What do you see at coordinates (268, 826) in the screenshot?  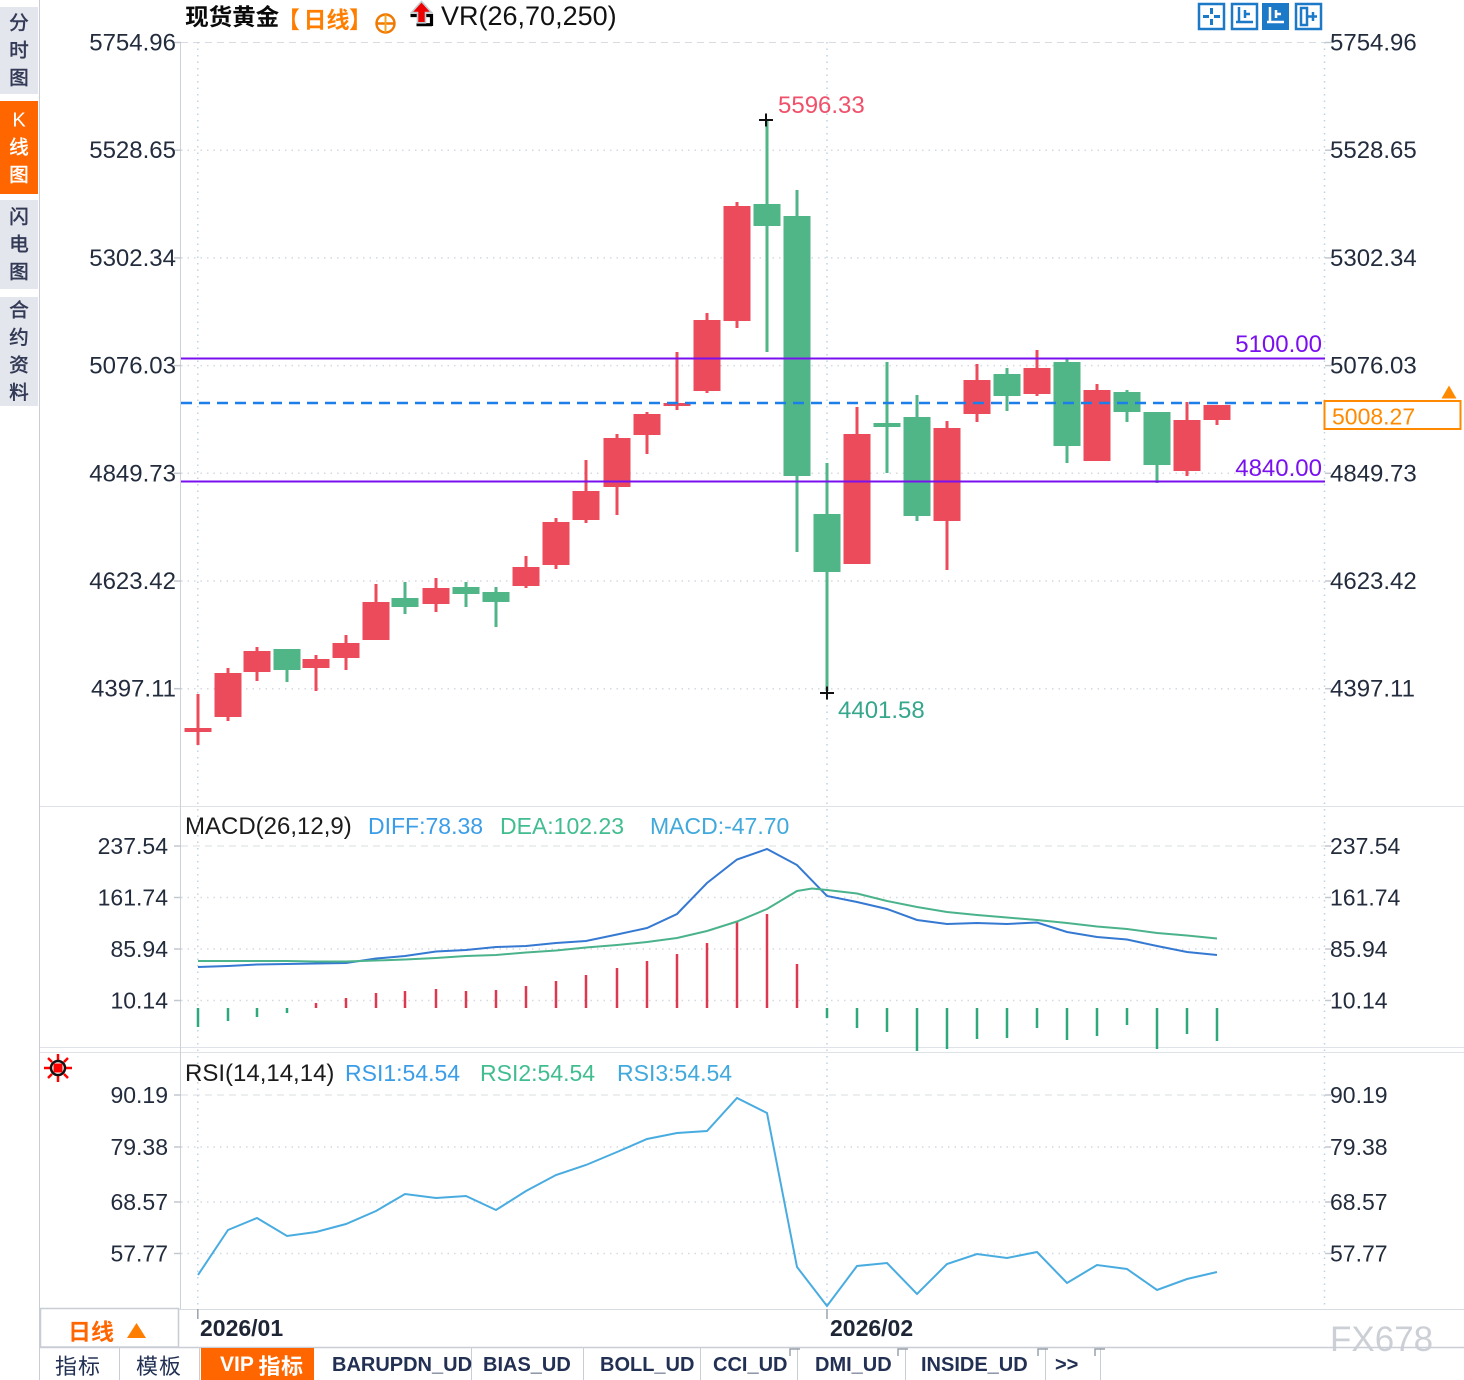 I see `svg-text: MACD(26,12,9)` at bounding box center [268, 826].